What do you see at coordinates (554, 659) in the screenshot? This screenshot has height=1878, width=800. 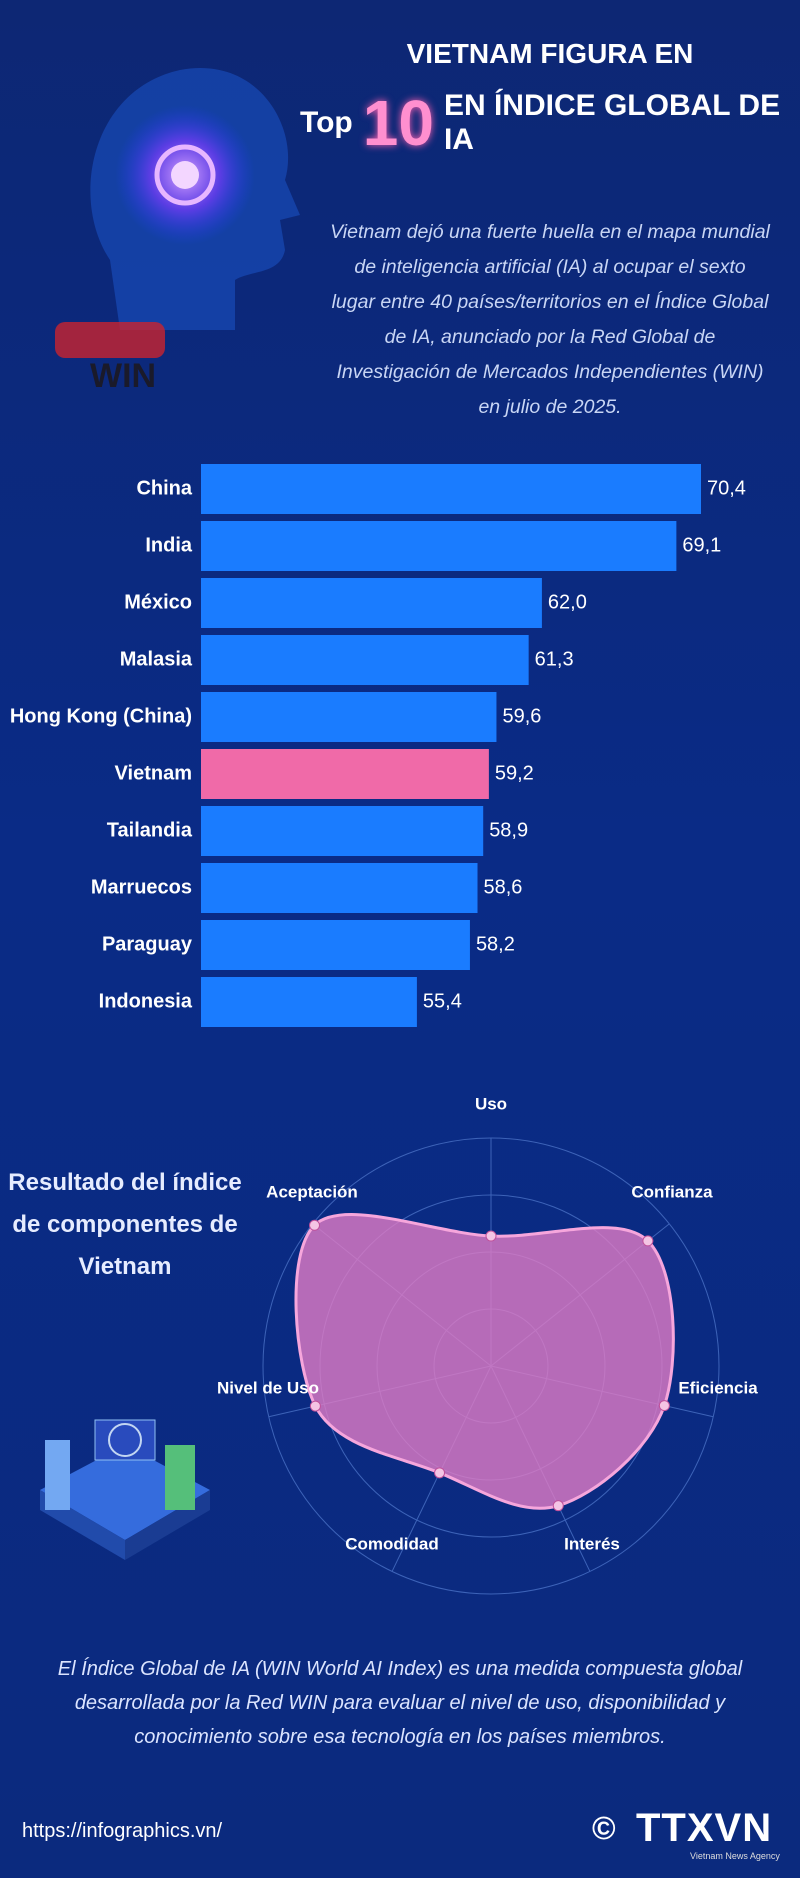 I see `value-label: 61,3` at bounding box center [554, 659].